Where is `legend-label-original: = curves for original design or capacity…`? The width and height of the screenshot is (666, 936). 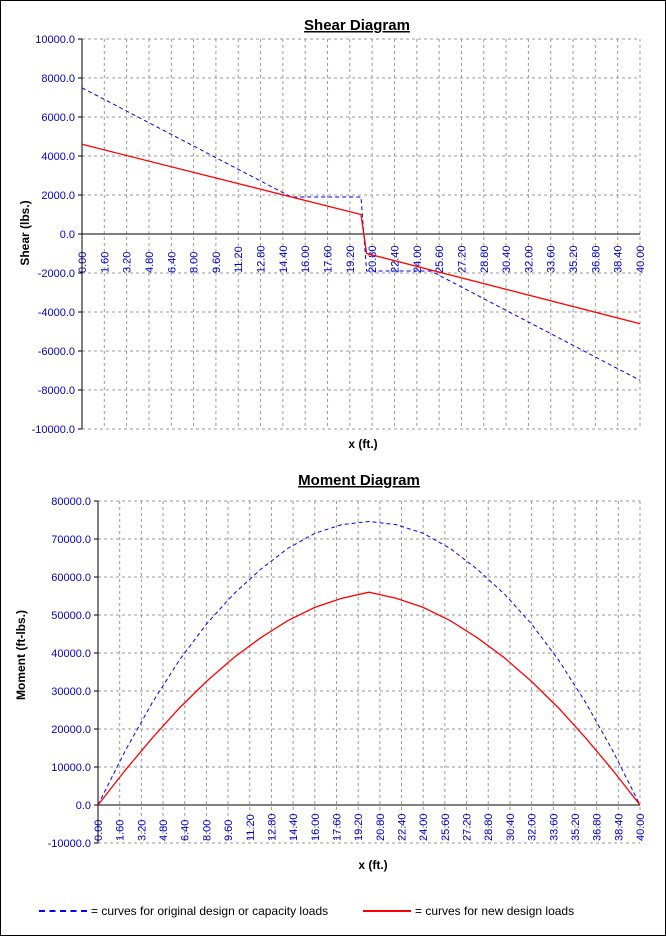 legend-label-original: = curves for original design or capacity… is located at coordinates (210, 911).